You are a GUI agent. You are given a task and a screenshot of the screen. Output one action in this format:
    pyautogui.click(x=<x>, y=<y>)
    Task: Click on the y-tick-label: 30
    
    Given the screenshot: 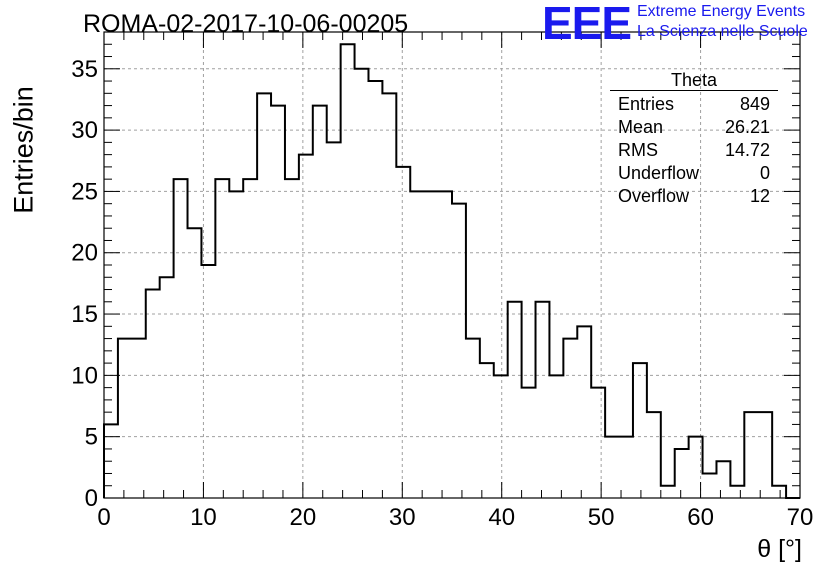 What is the action you would take?
    pyautogui.click(x=84, y=130)
    